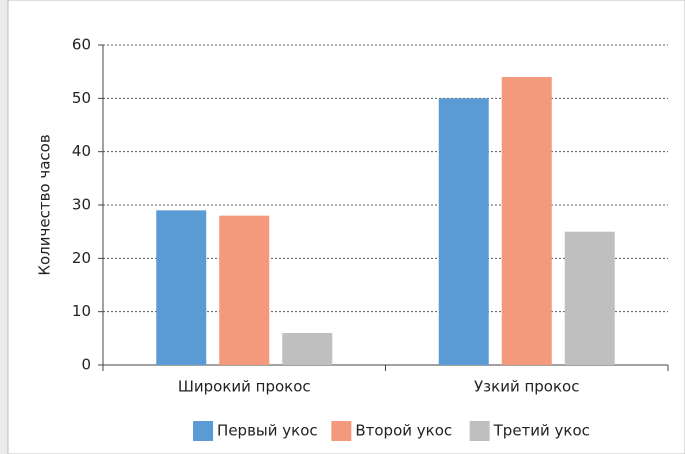 The width and height of the screenshot is (685, 454). Describe the element at coordinates (86, 365) in the screenshot. I see `y-tick-label: 0` at that location.